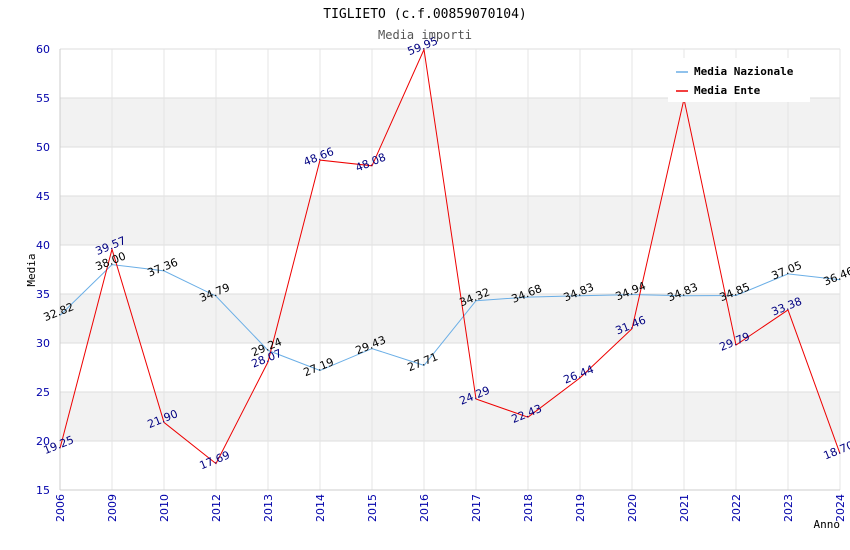  What do you see at coordinates (319, 367) in the screenshot?
I see `data-label: 27.19` at bounding box center [319, 367].